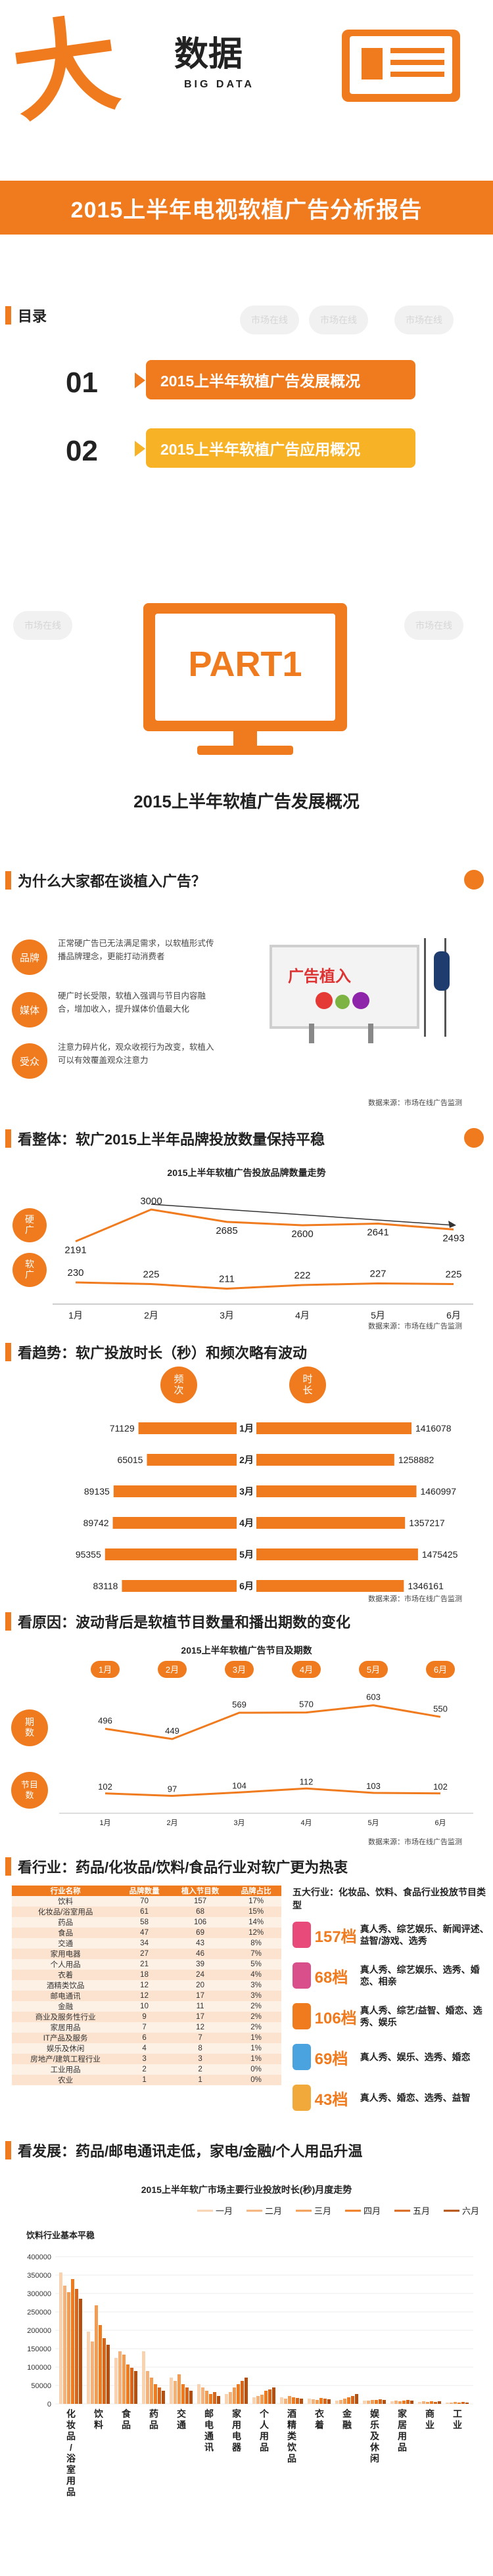 The width and height of the screenshot is (493, 2576). I want to click on table-header-cell: 植入节目数, so click(200, 1891).